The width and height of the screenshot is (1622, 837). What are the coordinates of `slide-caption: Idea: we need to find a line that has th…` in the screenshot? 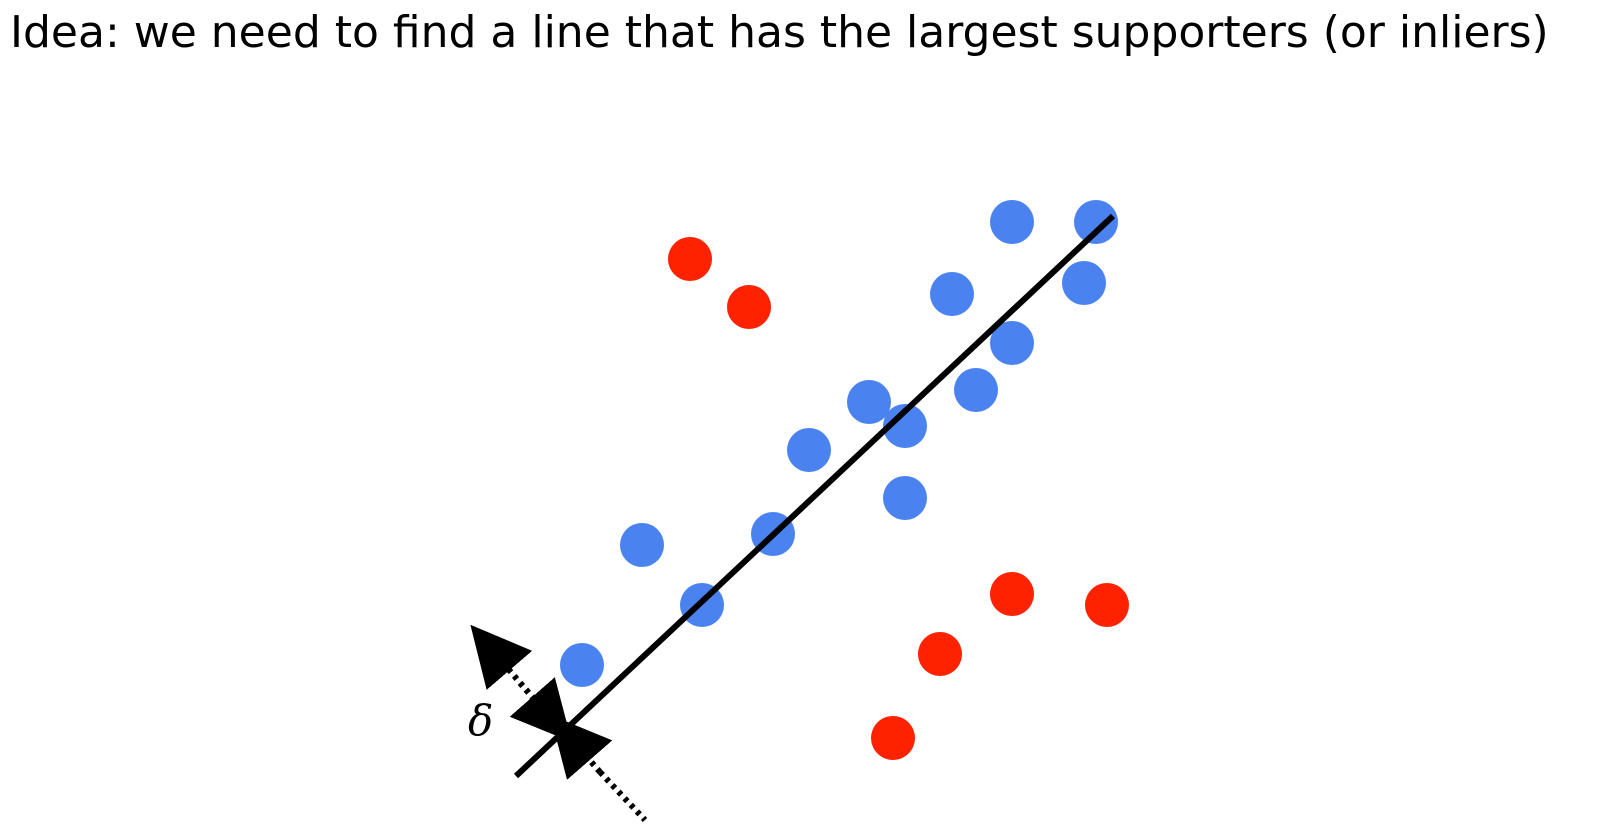 It's located at (779, 32).